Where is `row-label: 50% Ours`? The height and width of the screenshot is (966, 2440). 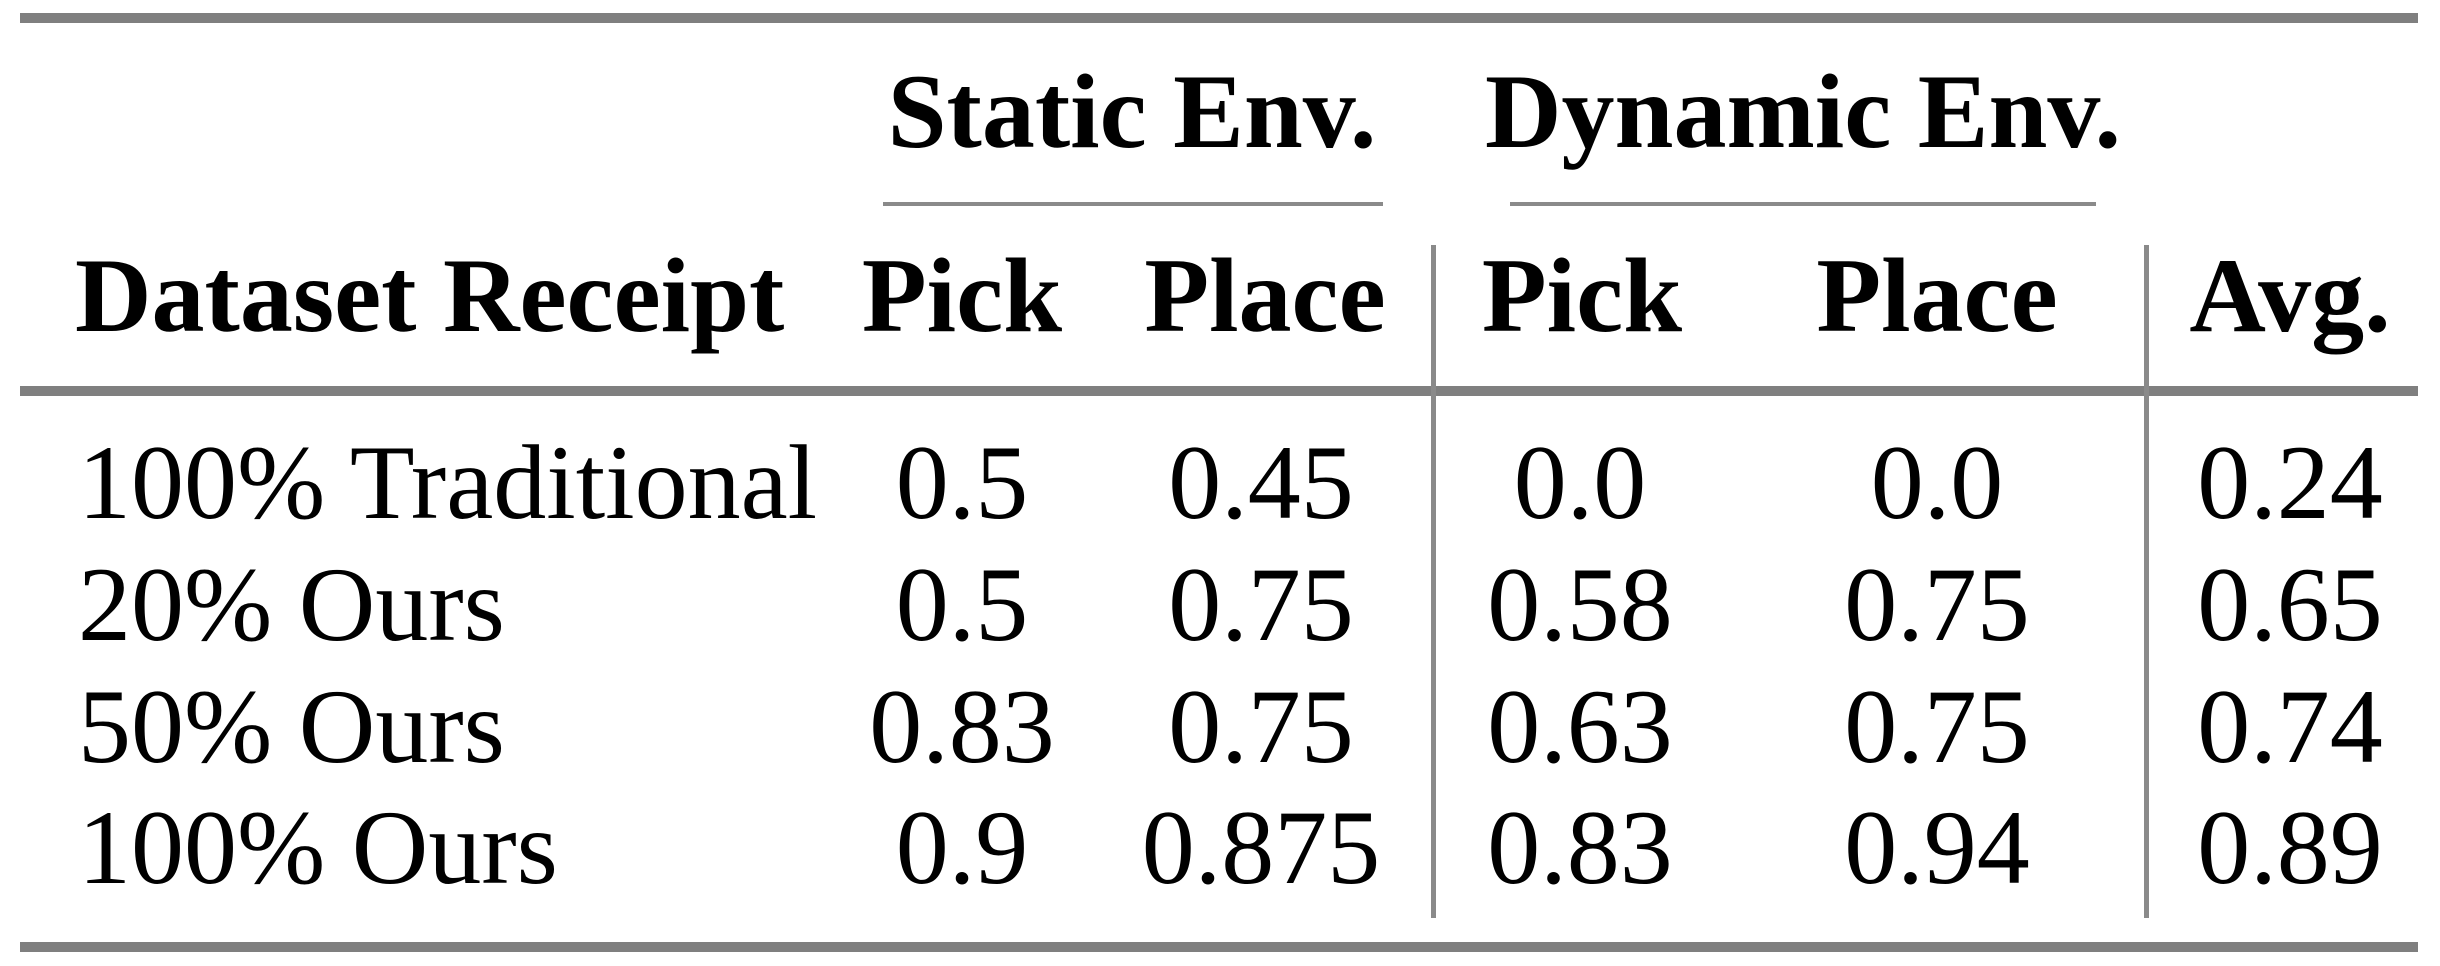
row-label: 50% Ours is located at coordinates (291, 726).